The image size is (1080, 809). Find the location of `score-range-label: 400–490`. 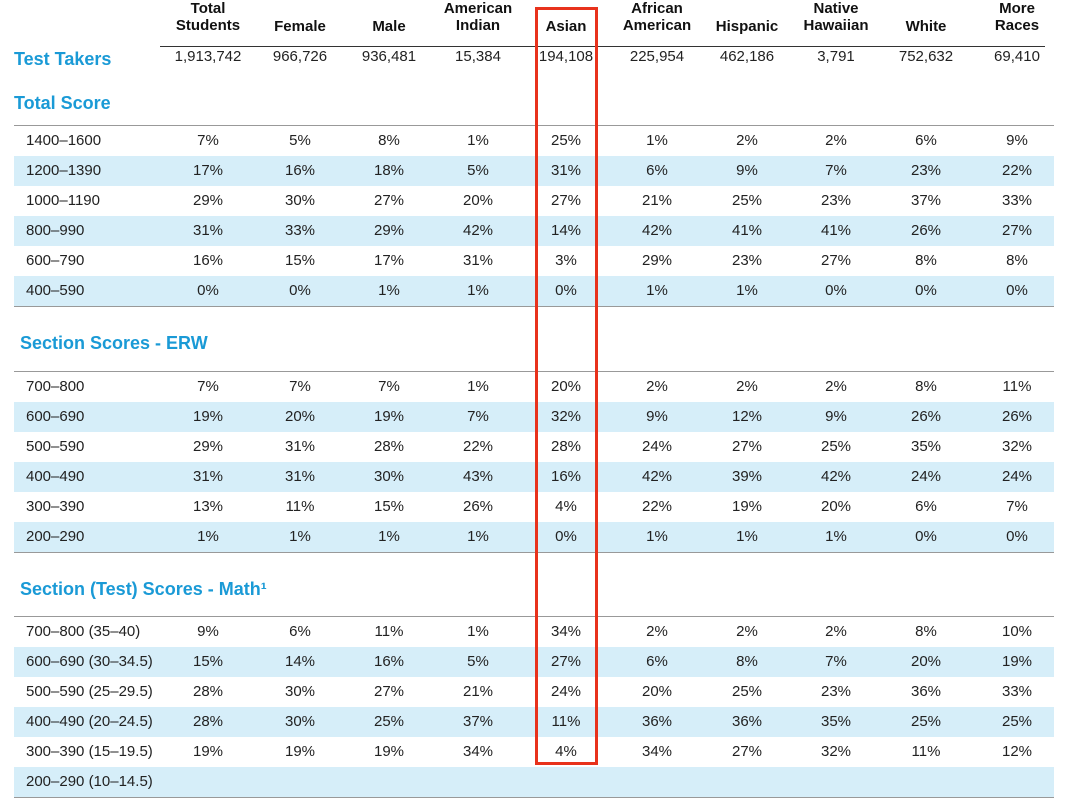

score-range-label: 400–490 is located at coordinates (55, 476).